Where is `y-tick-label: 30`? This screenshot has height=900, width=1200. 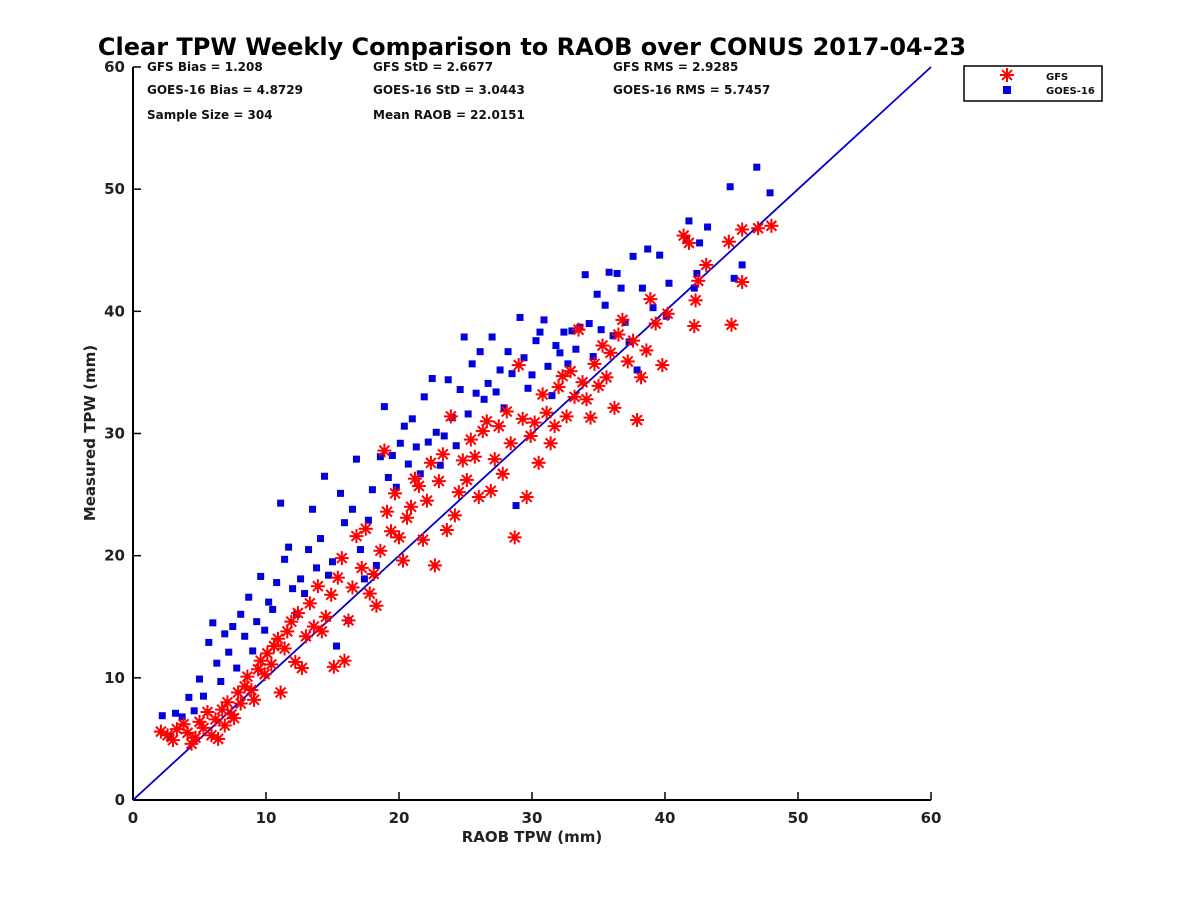 y-tick-label: 30 is located at coordinates (114, 434).